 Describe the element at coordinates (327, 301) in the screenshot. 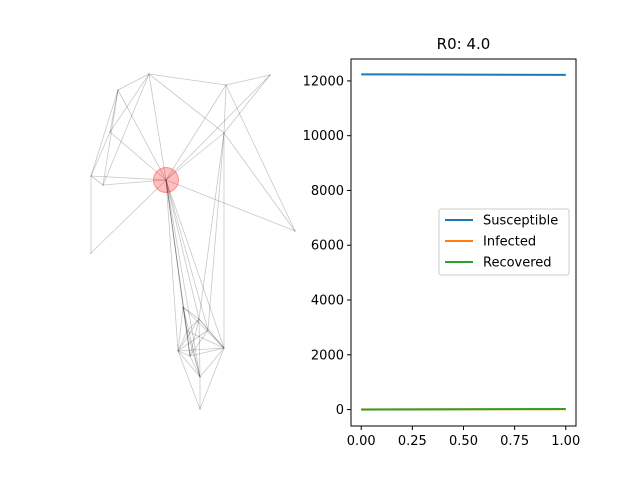

I see `y-tick-label: 4000` at that location.